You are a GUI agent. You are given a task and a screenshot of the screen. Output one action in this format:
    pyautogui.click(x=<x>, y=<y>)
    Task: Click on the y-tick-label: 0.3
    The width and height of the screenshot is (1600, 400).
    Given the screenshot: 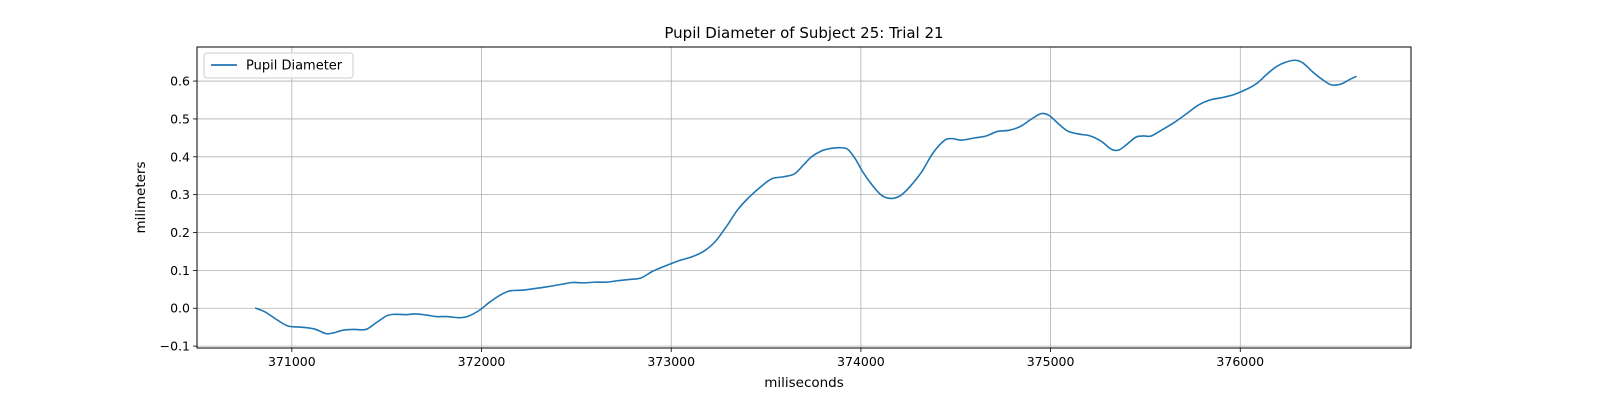 What is the action you would take?
    pyautogui.click(x=180, y=194)
    